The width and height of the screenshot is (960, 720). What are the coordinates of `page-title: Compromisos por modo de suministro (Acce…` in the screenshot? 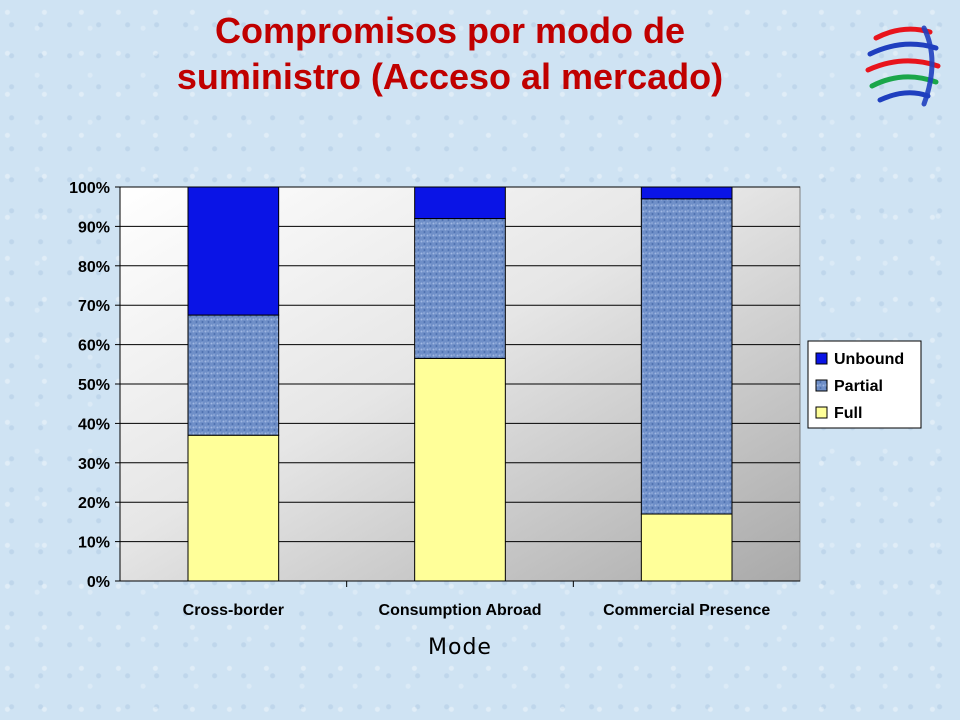 It's located at (450, 54).